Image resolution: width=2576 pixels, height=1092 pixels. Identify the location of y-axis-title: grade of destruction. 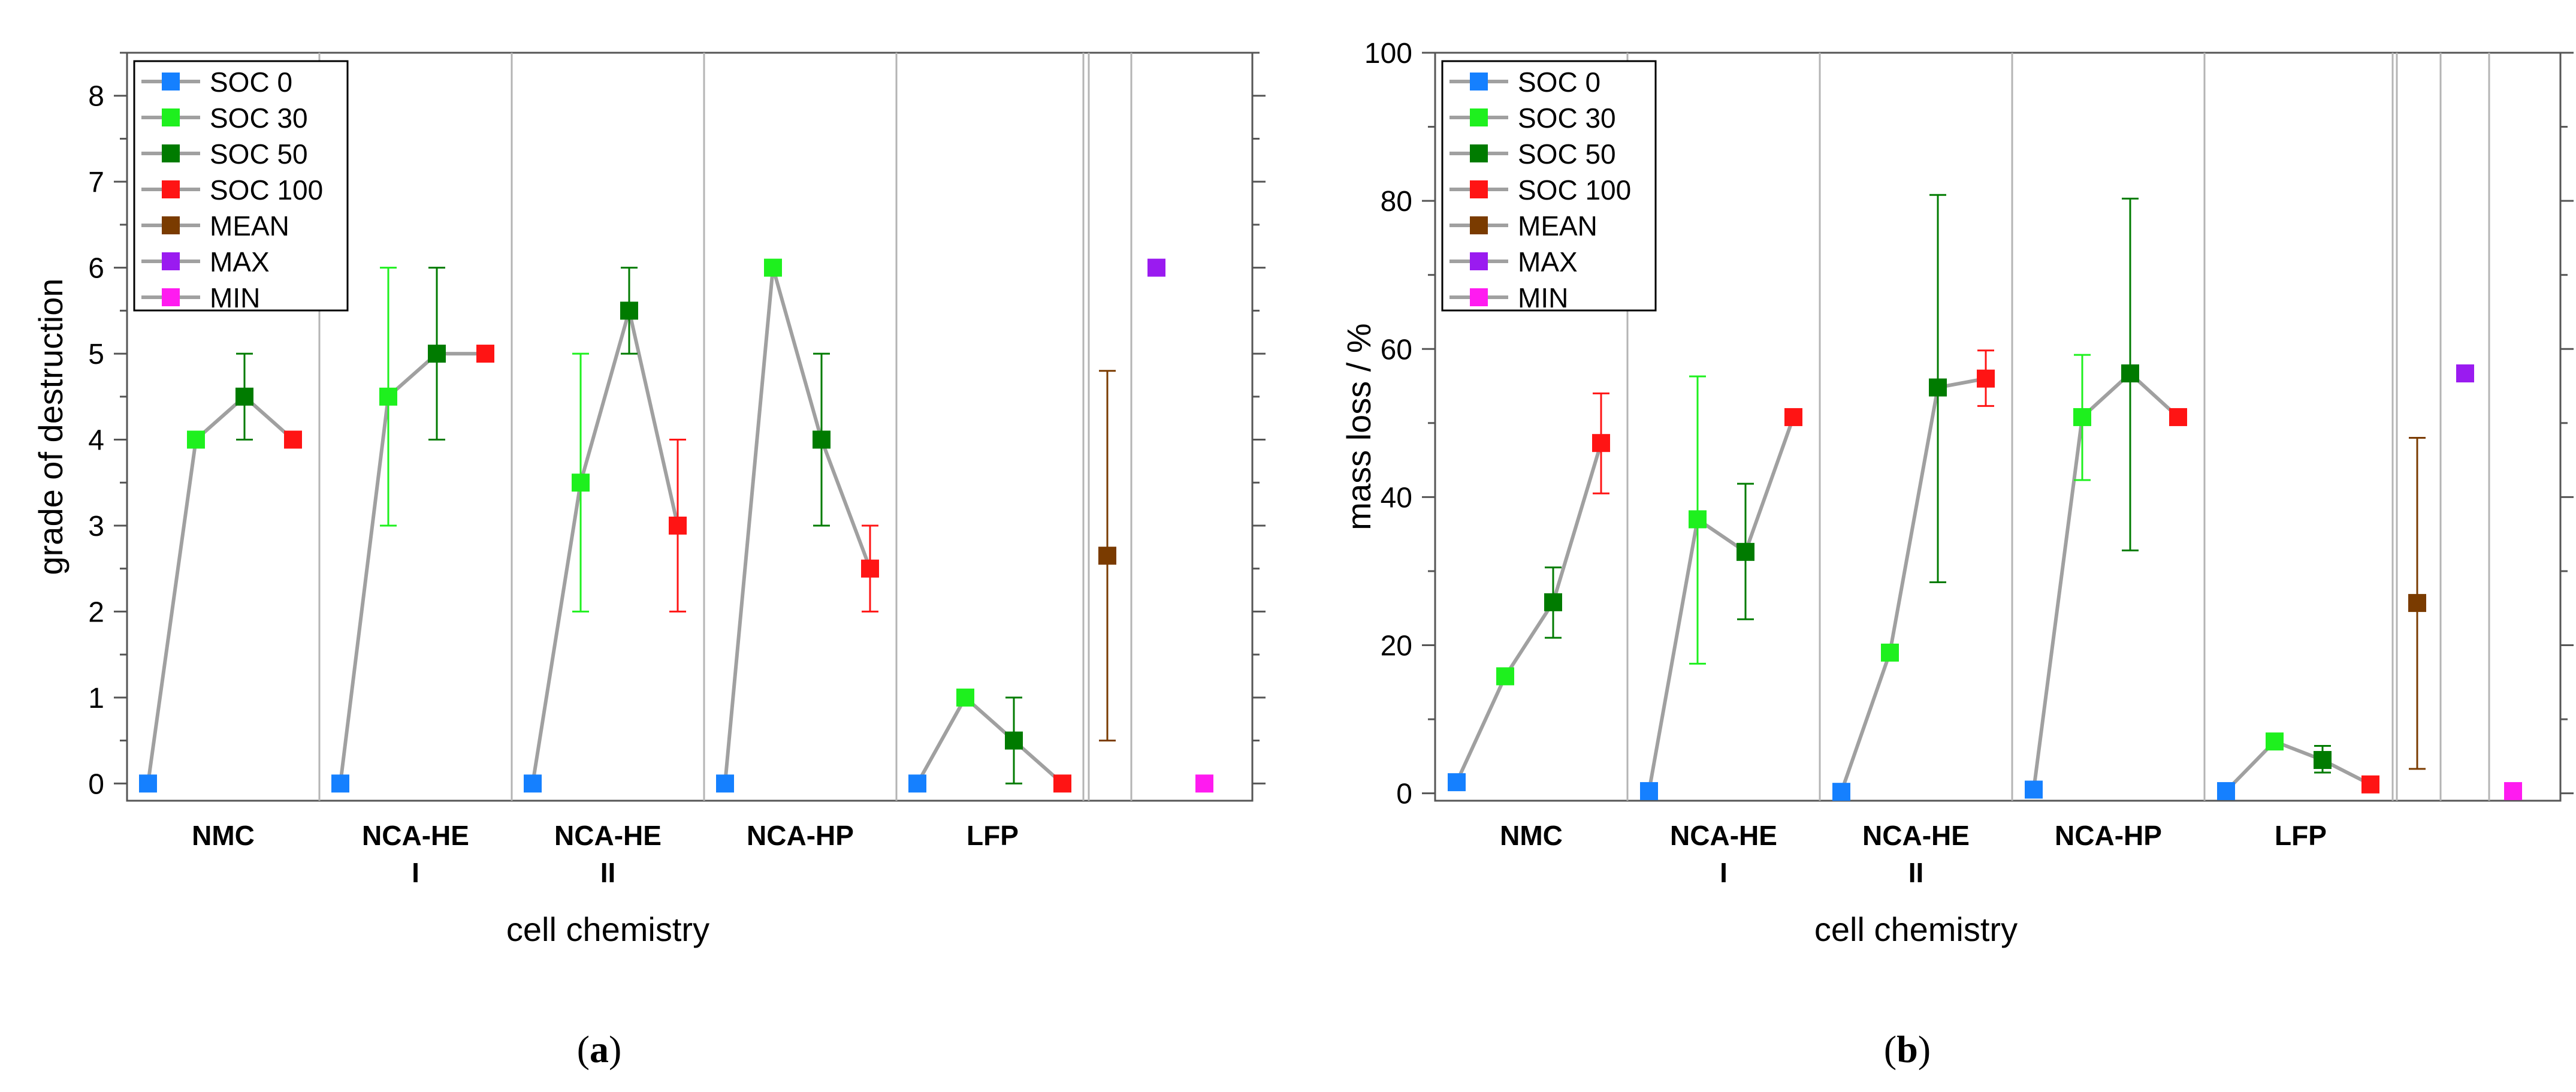
(51, 427).